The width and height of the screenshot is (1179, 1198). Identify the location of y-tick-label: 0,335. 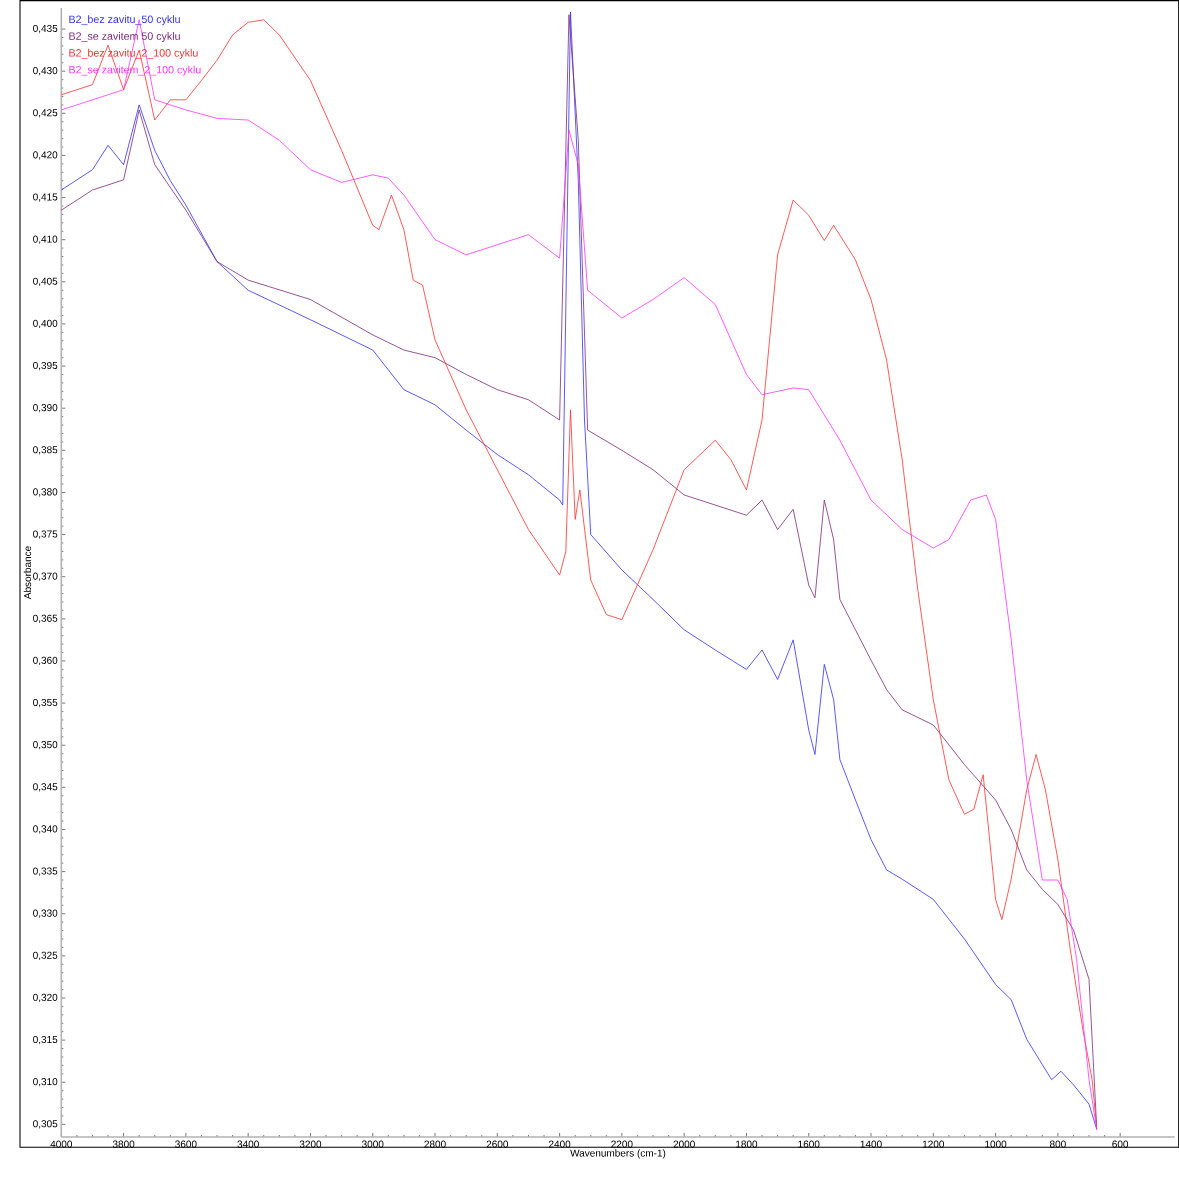
(45, 871).